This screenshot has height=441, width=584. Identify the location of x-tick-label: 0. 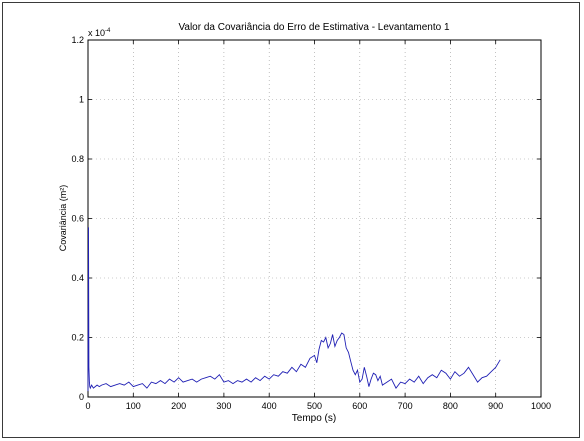
(87, 406).